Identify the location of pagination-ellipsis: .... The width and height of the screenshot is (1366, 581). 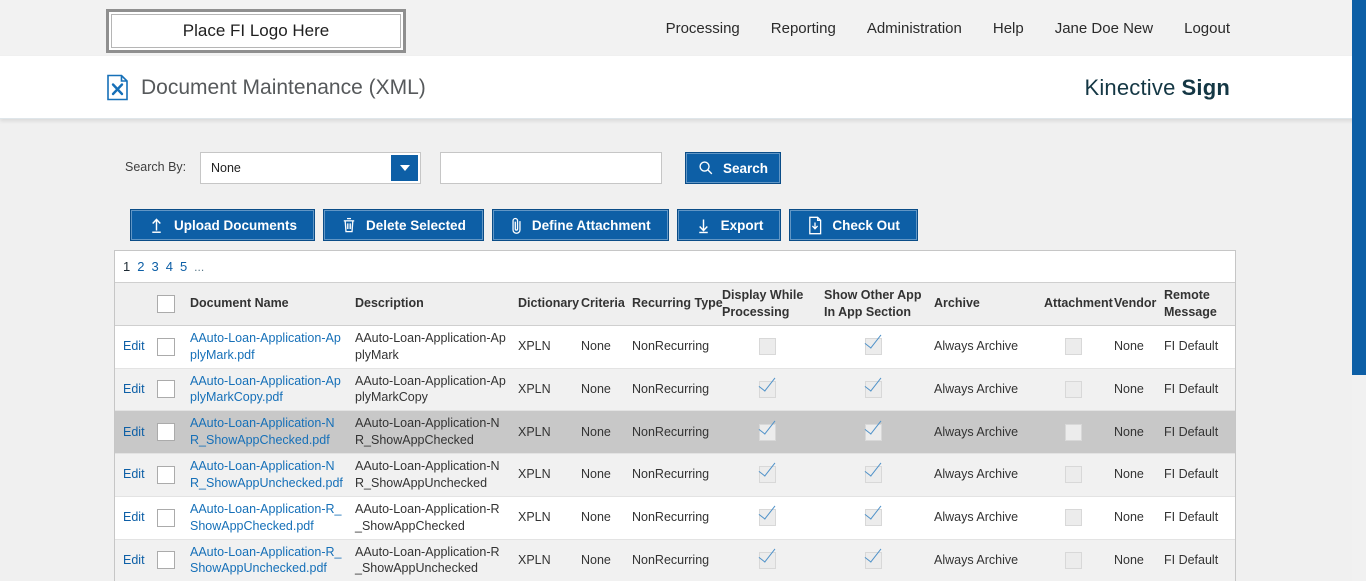
(199, 266).